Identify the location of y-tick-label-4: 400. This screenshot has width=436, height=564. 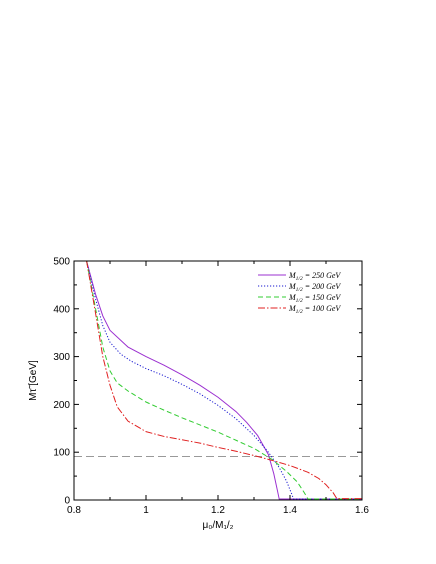
(61, 309).